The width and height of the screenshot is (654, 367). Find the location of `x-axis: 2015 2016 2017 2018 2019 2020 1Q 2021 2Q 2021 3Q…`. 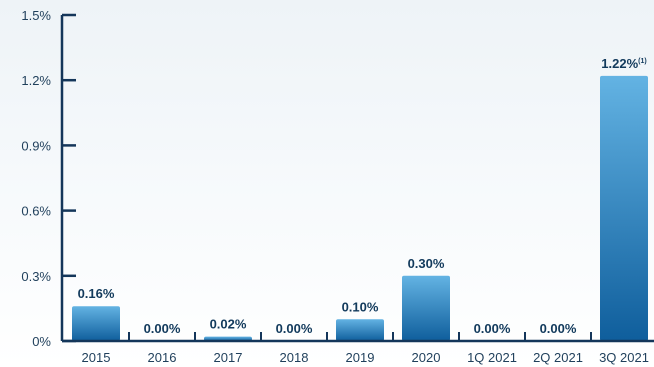

x-axis: 2015 2016 2017 2018 2019 2020 1Q 2021 2Q 2021 3Q… is located at coordinates (358, 348).